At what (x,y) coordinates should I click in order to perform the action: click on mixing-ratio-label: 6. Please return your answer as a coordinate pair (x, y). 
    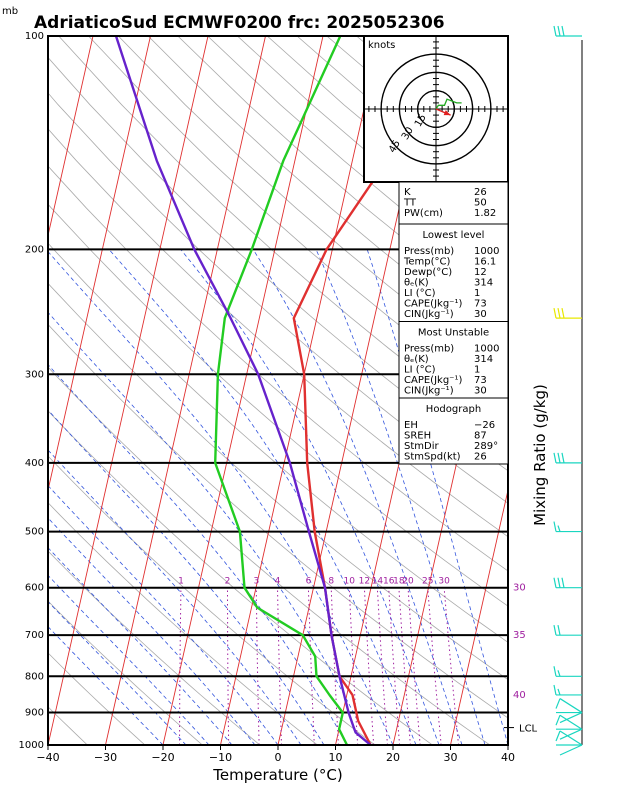
    Looking at the image, I should click on (309, 582).